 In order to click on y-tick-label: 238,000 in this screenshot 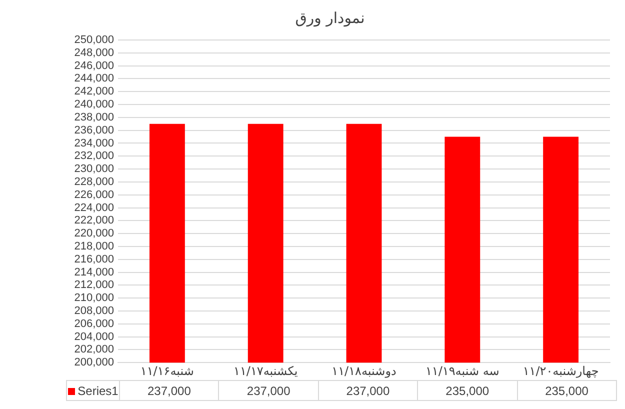, I will do `click(94, 117)`.